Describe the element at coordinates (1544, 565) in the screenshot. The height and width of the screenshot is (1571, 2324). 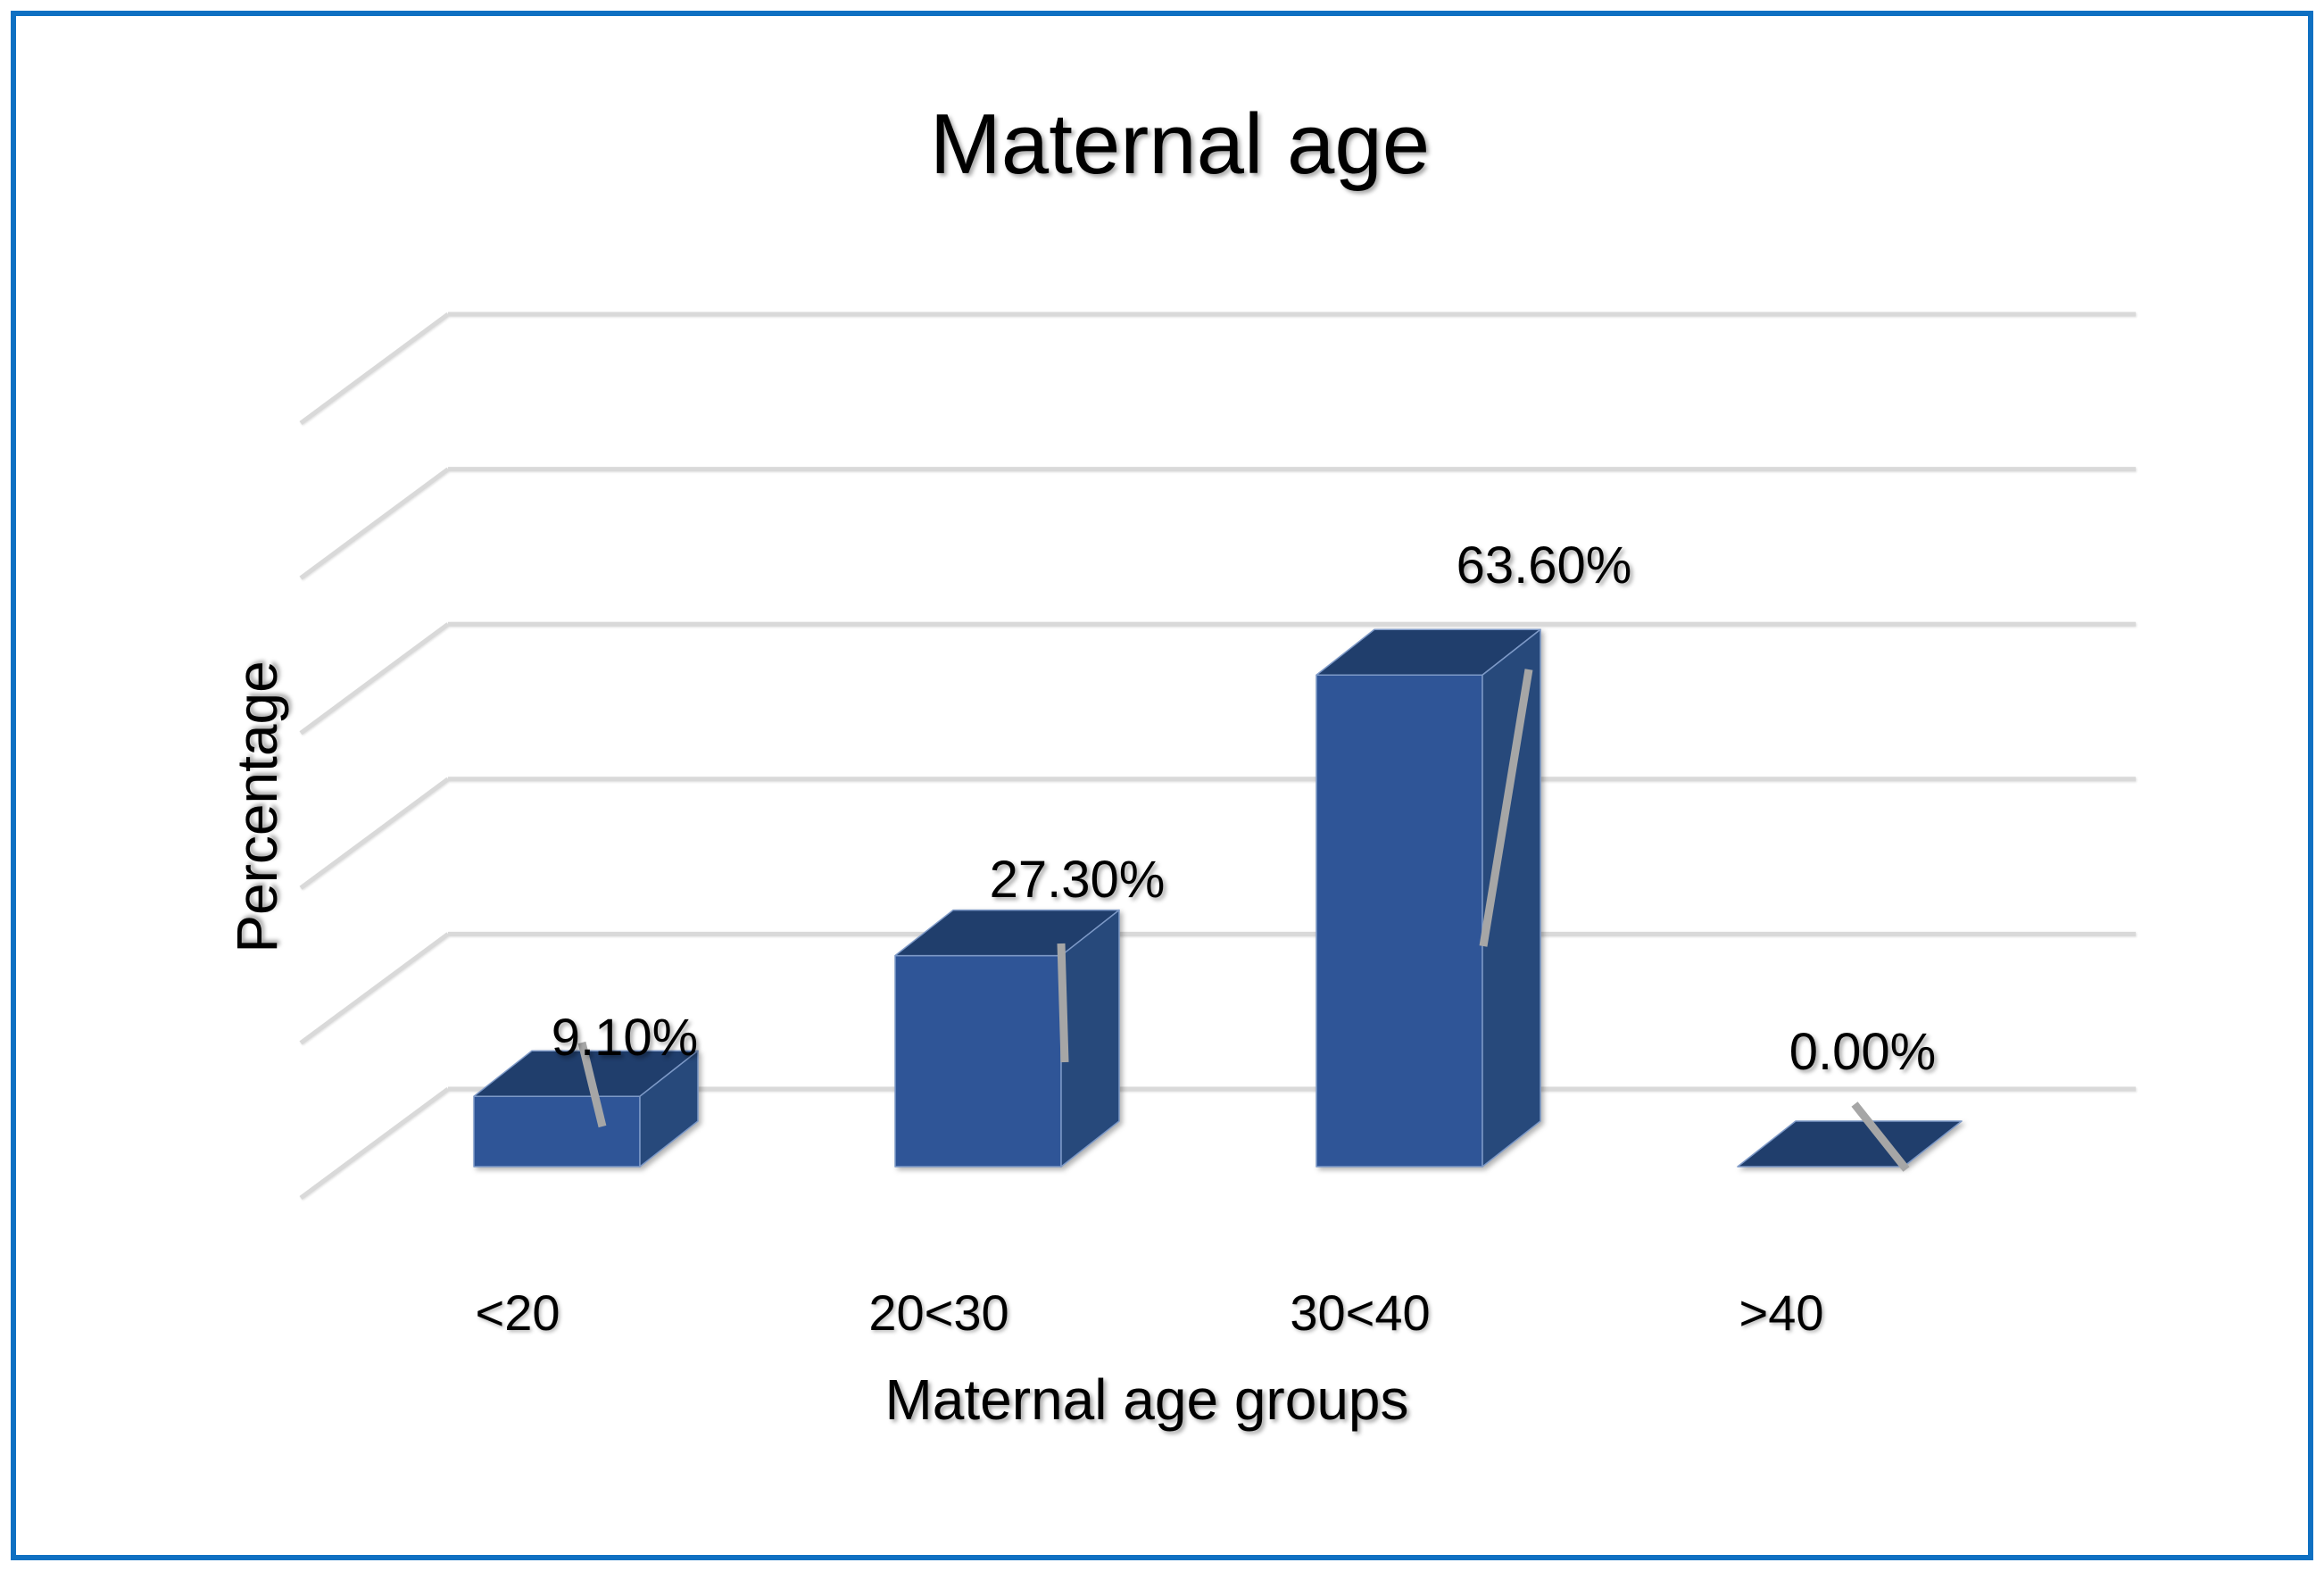
I see `data-label: 63.60%` at that location.